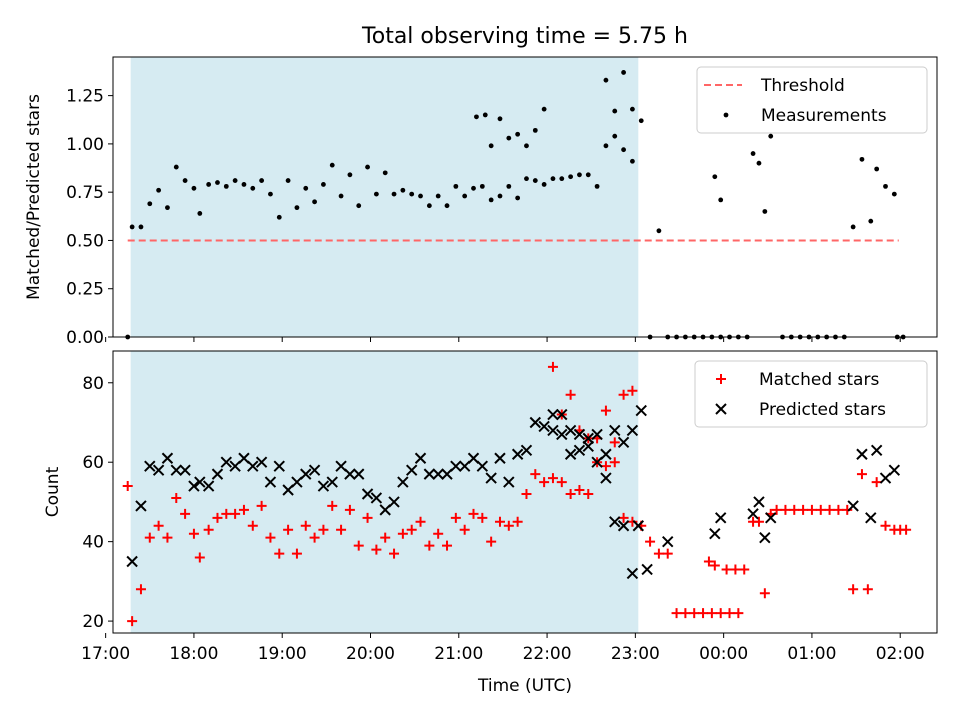 The width and height of the screenshot is (960, 724). I want to click on top-legend: Threshold Measurements, so click(812, 100).